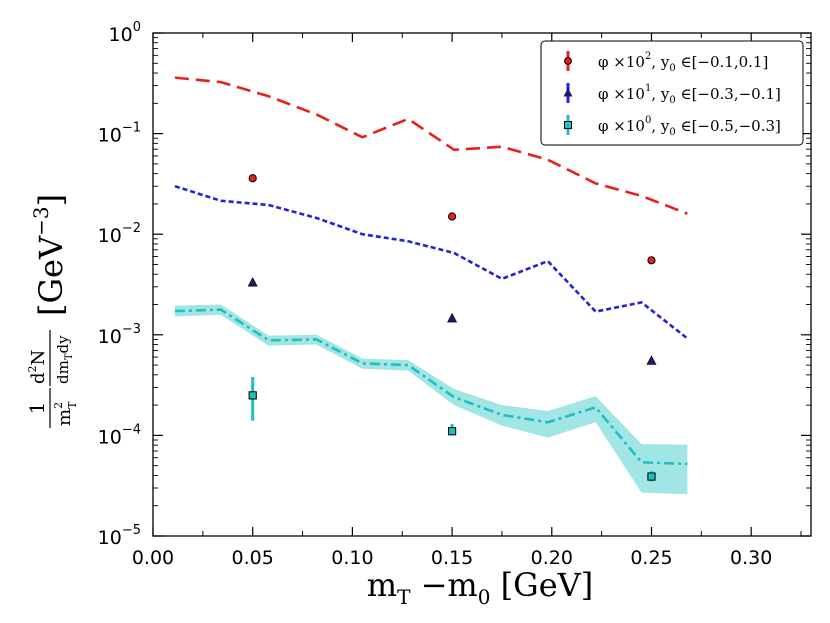 The width and height of the screenshot is (830, 623). Describe the element at coordinates (49, 255) in the screenshot. I see `y-label-unit: [GeV−3]` at that location.